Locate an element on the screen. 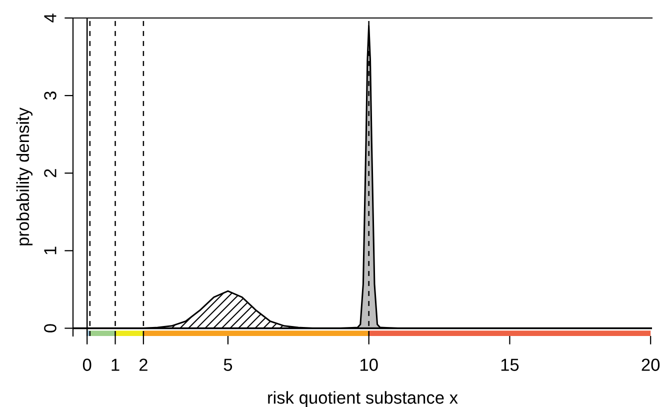  x-tick-label: 10 is located at coordinates (369, 364).